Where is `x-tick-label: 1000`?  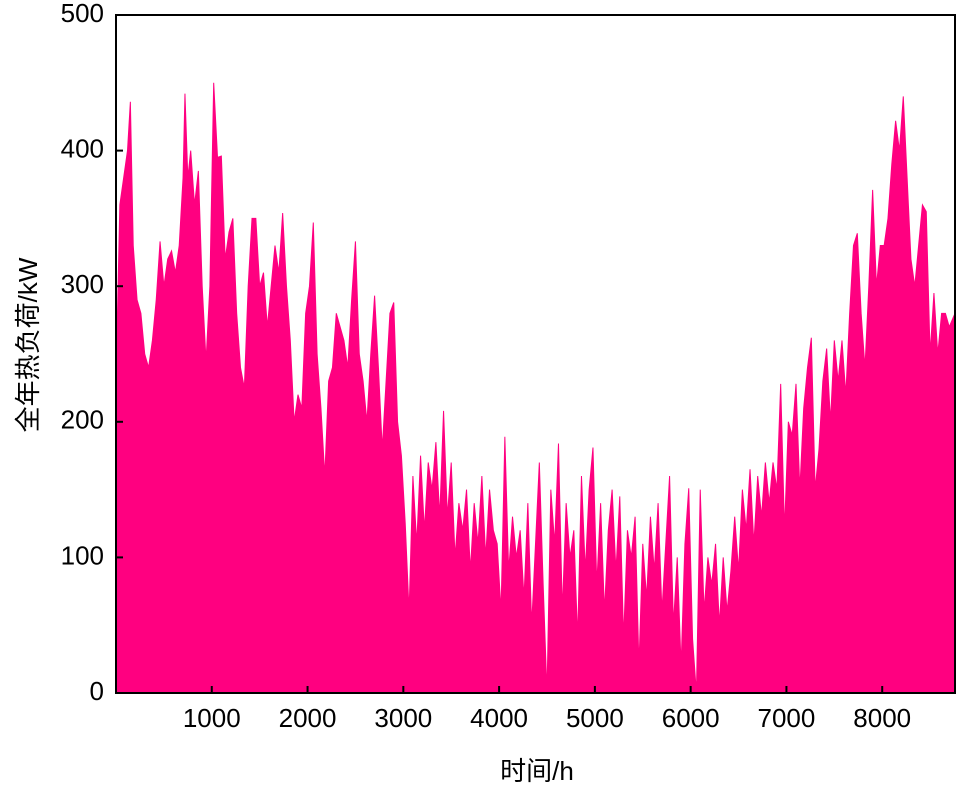 x-tick-label: 1000 is located at coordinates (212, 718).